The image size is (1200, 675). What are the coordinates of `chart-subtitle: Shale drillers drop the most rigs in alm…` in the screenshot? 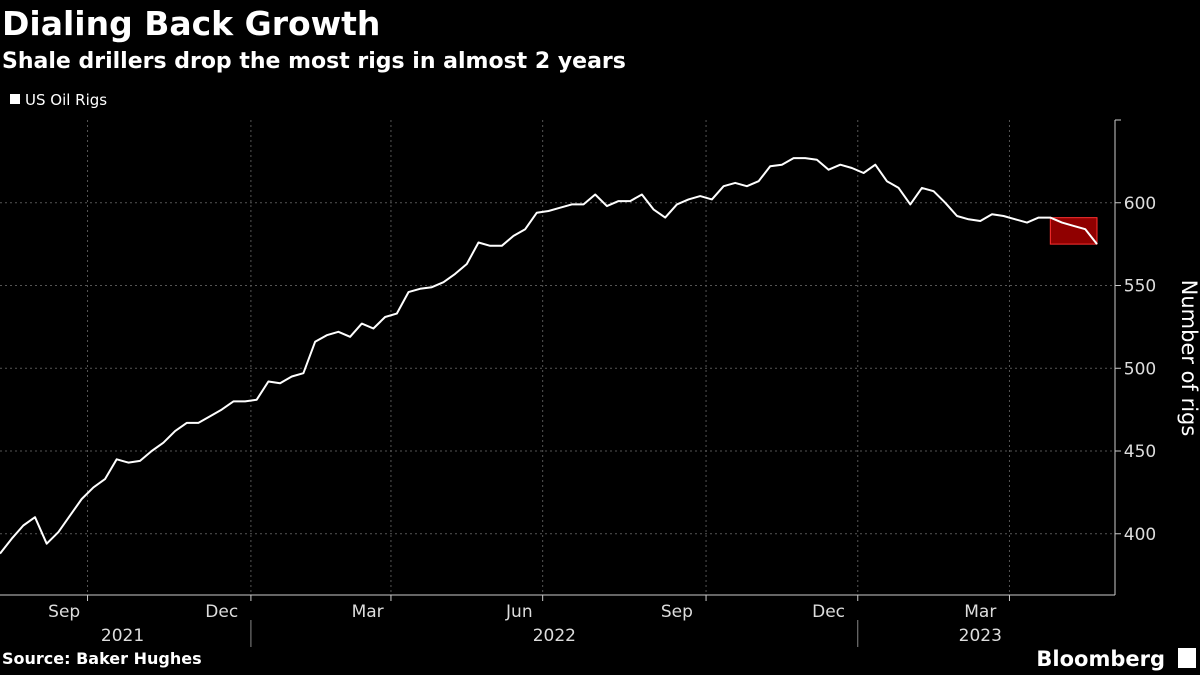 It's located at (314, 61).